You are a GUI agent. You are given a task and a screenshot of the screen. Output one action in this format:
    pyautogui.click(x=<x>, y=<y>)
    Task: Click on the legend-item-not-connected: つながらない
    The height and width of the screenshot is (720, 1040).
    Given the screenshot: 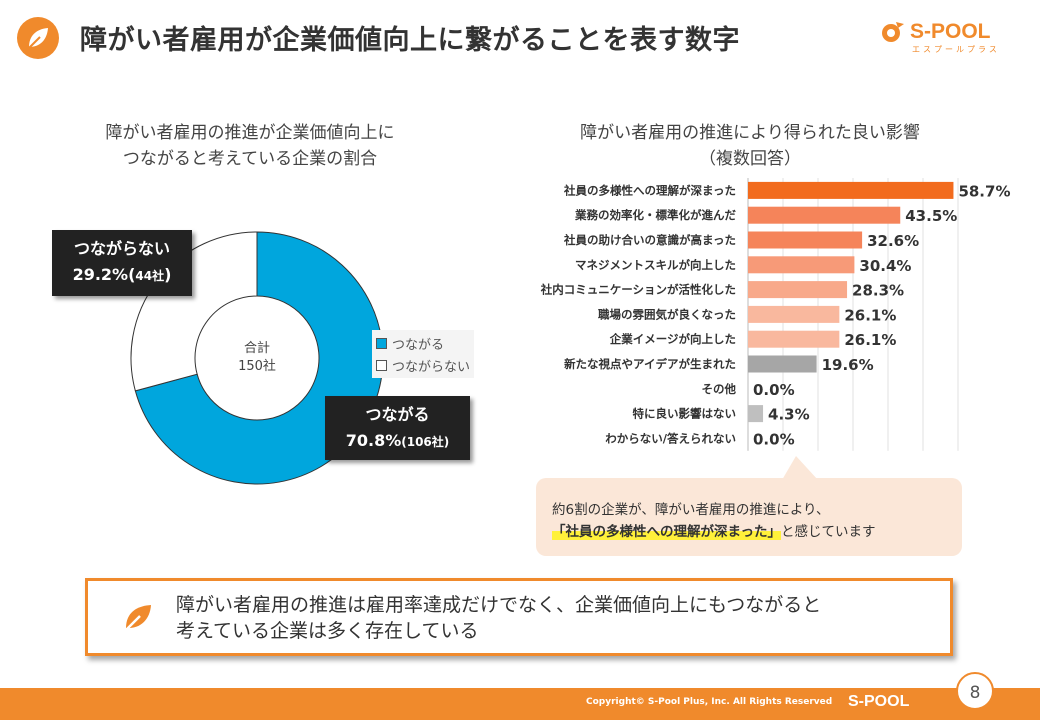 What is the action you would take?
    pyautogui.click(x=423, y=365)
    